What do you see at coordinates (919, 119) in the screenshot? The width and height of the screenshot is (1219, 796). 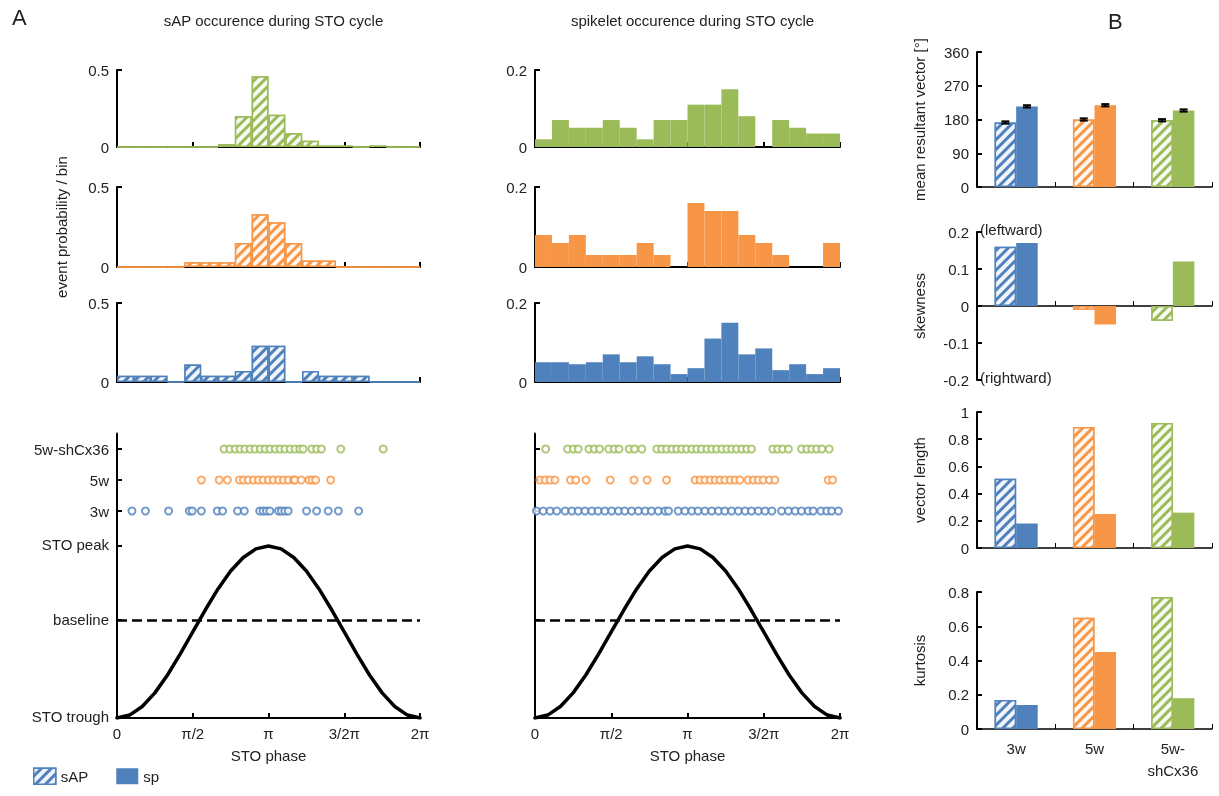 I see `y-axis-title: mean resultant vector [°]` at bounding box center [919, 119].